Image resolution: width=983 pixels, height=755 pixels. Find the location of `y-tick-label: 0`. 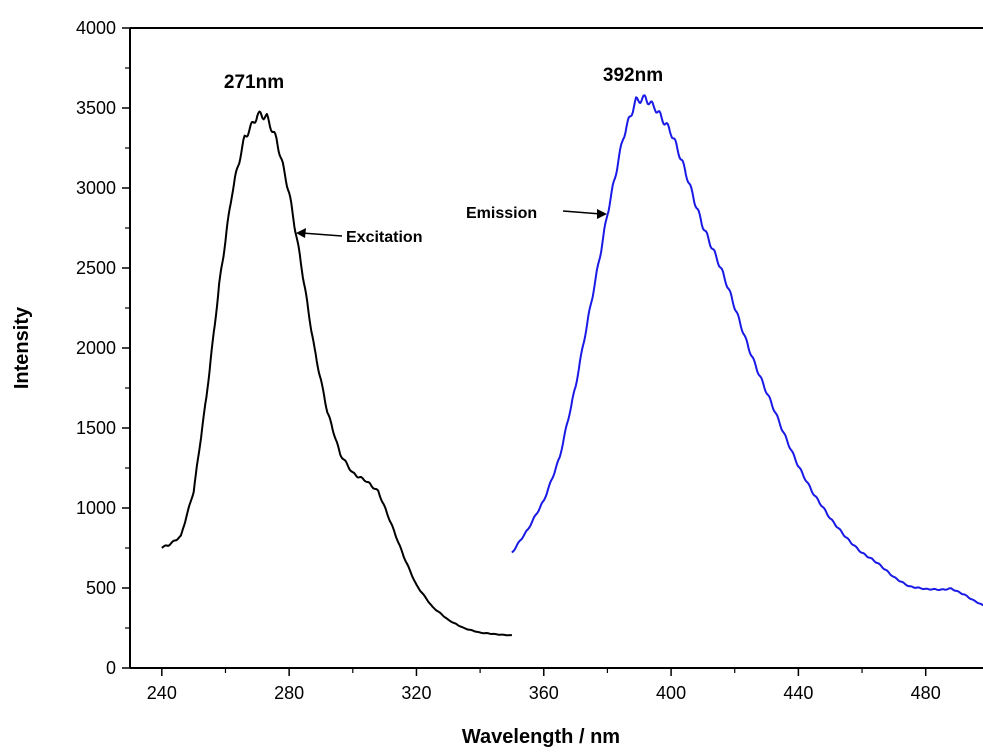

y-tick-label: 0 is located at coordinates (111, 668).